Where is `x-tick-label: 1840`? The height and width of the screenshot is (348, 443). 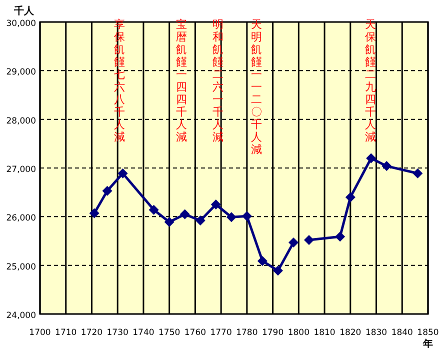 x-tick-label: 1840 is located at coordinates (402, 333).